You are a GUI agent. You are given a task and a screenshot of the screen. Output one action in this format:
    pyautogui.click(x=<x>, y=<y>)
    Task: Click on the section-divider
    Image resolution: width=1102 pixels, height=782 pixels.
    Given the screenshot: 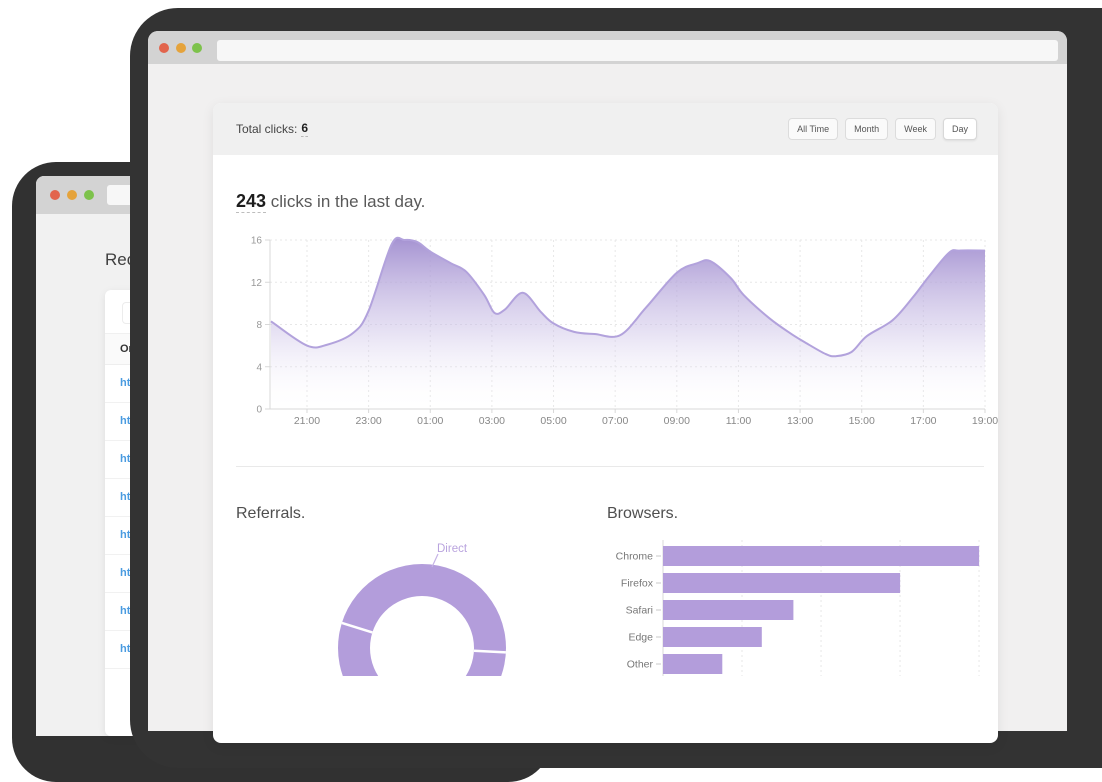 What is the action you would take?
    pyautogui.click(x=610, y=466)
    